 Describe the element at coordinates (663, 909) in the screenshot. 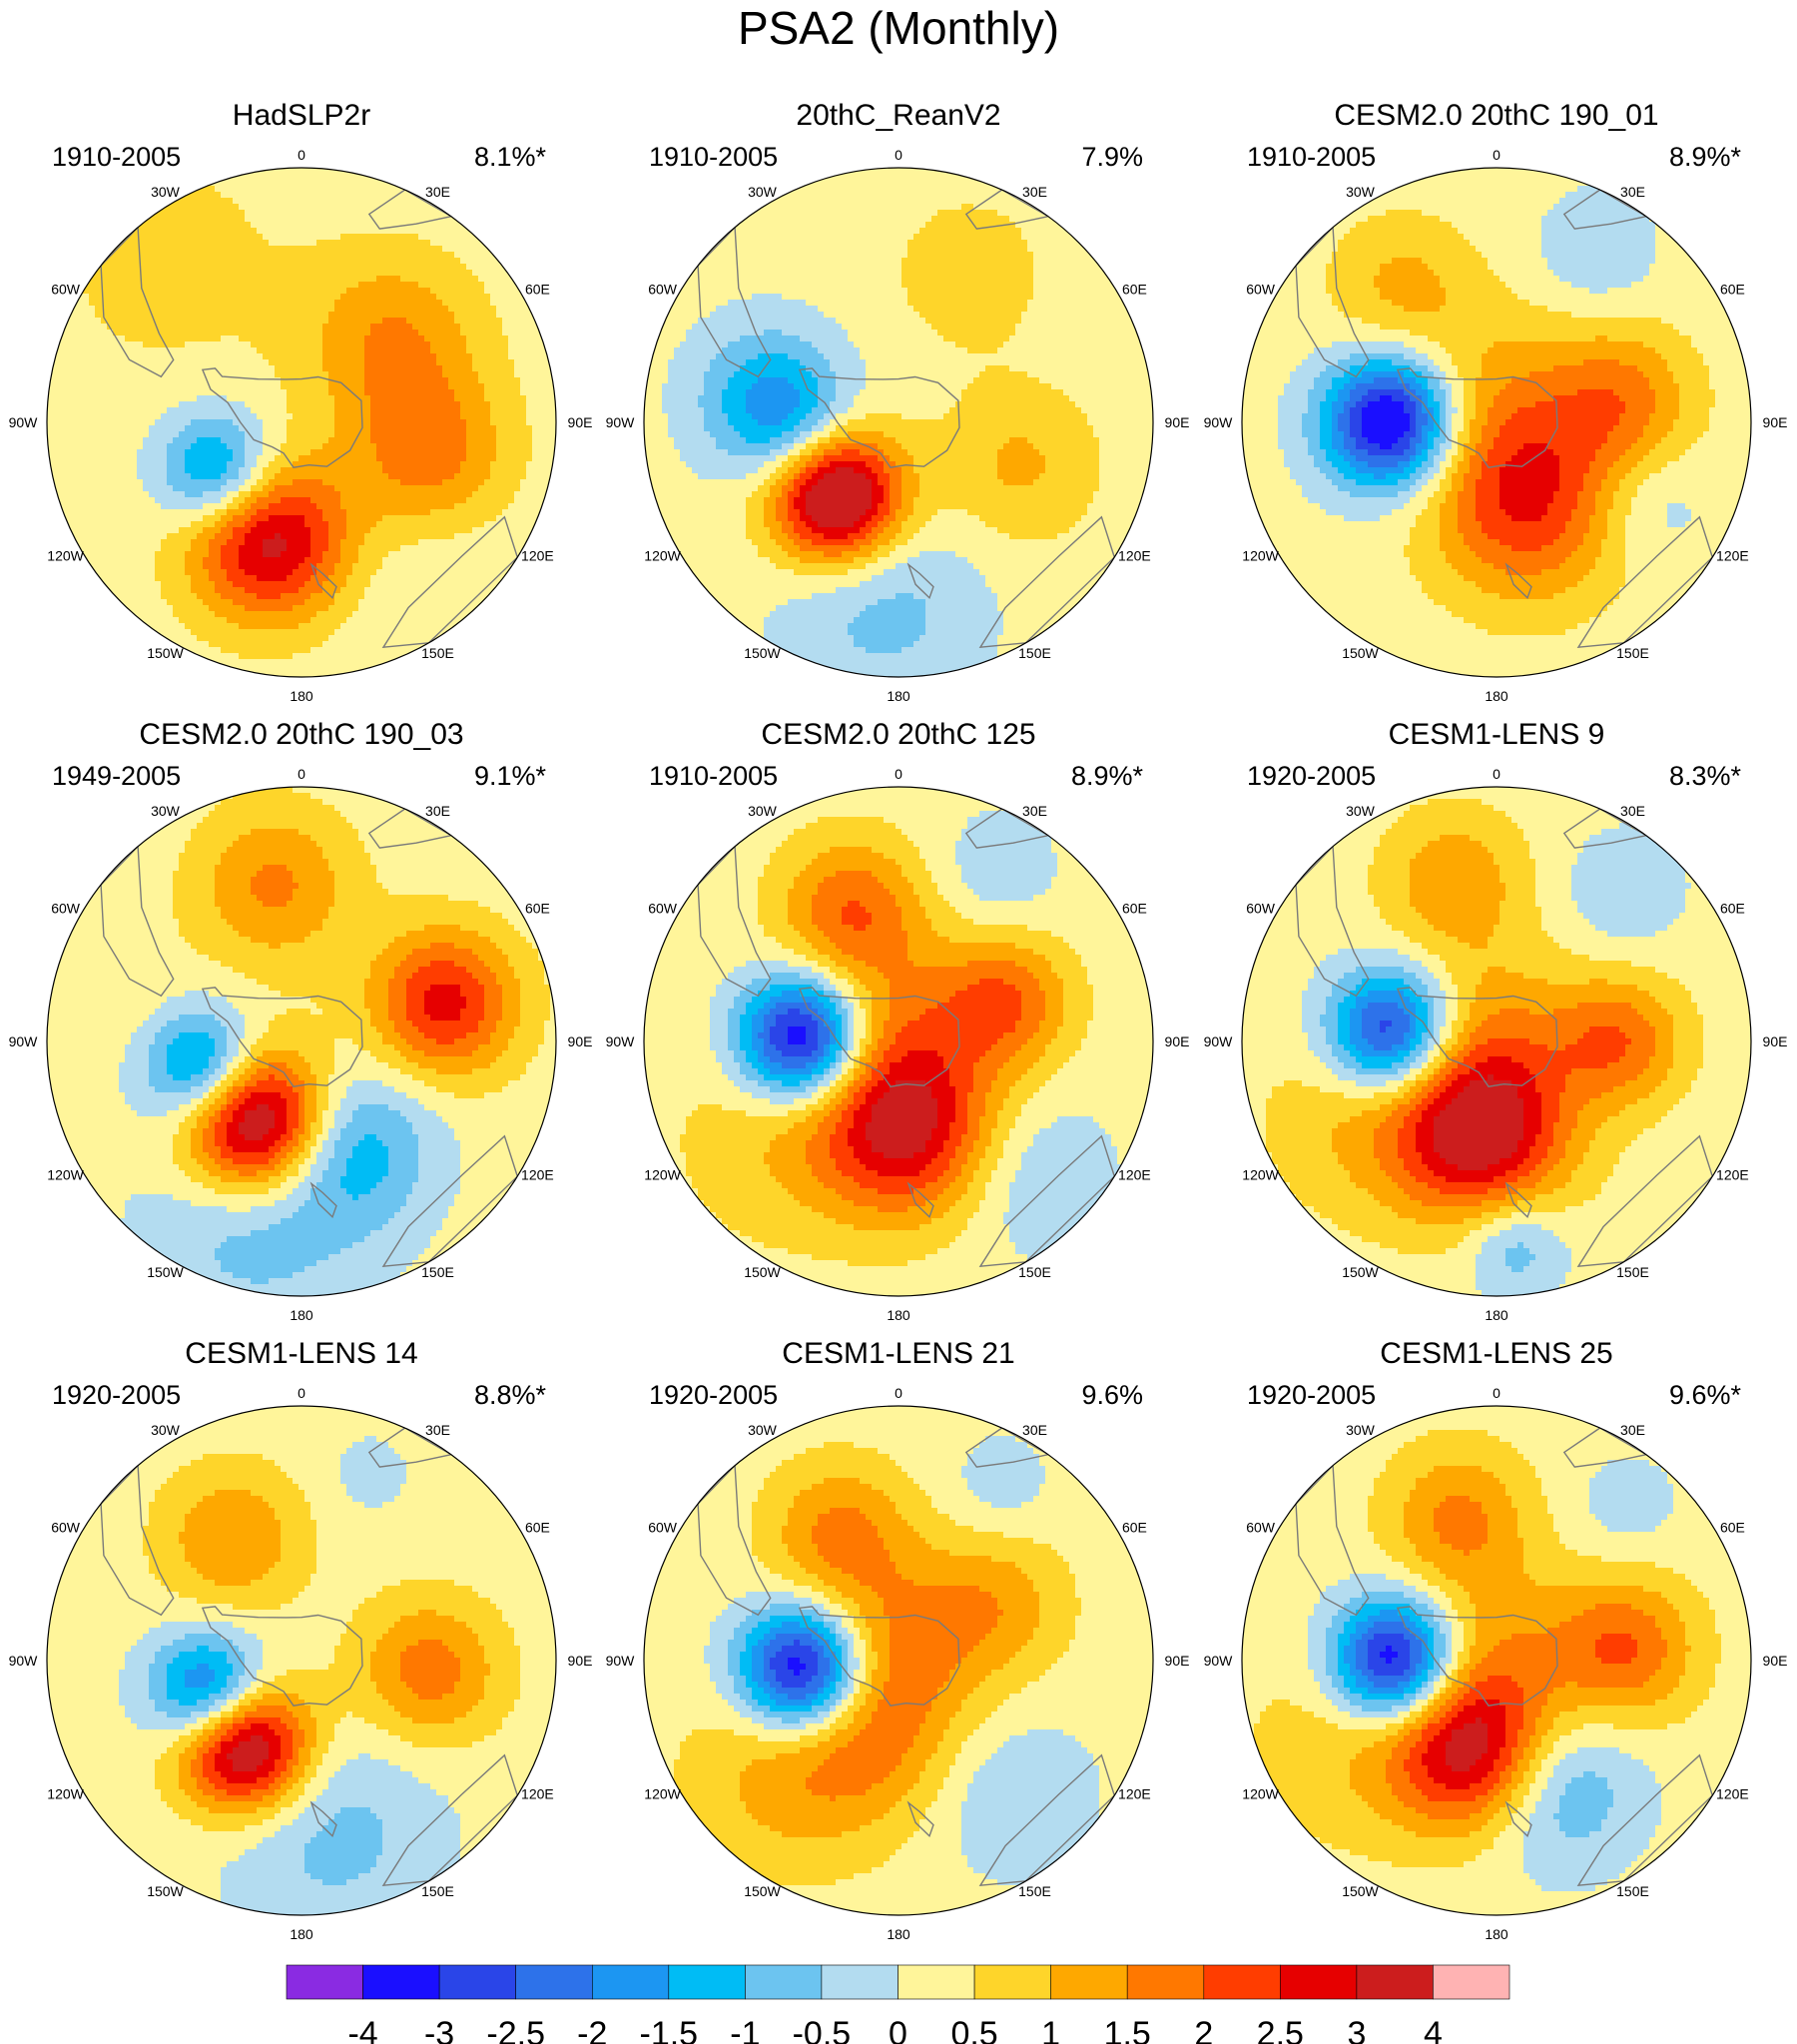

I see `longitude-label: 60W` at that location.